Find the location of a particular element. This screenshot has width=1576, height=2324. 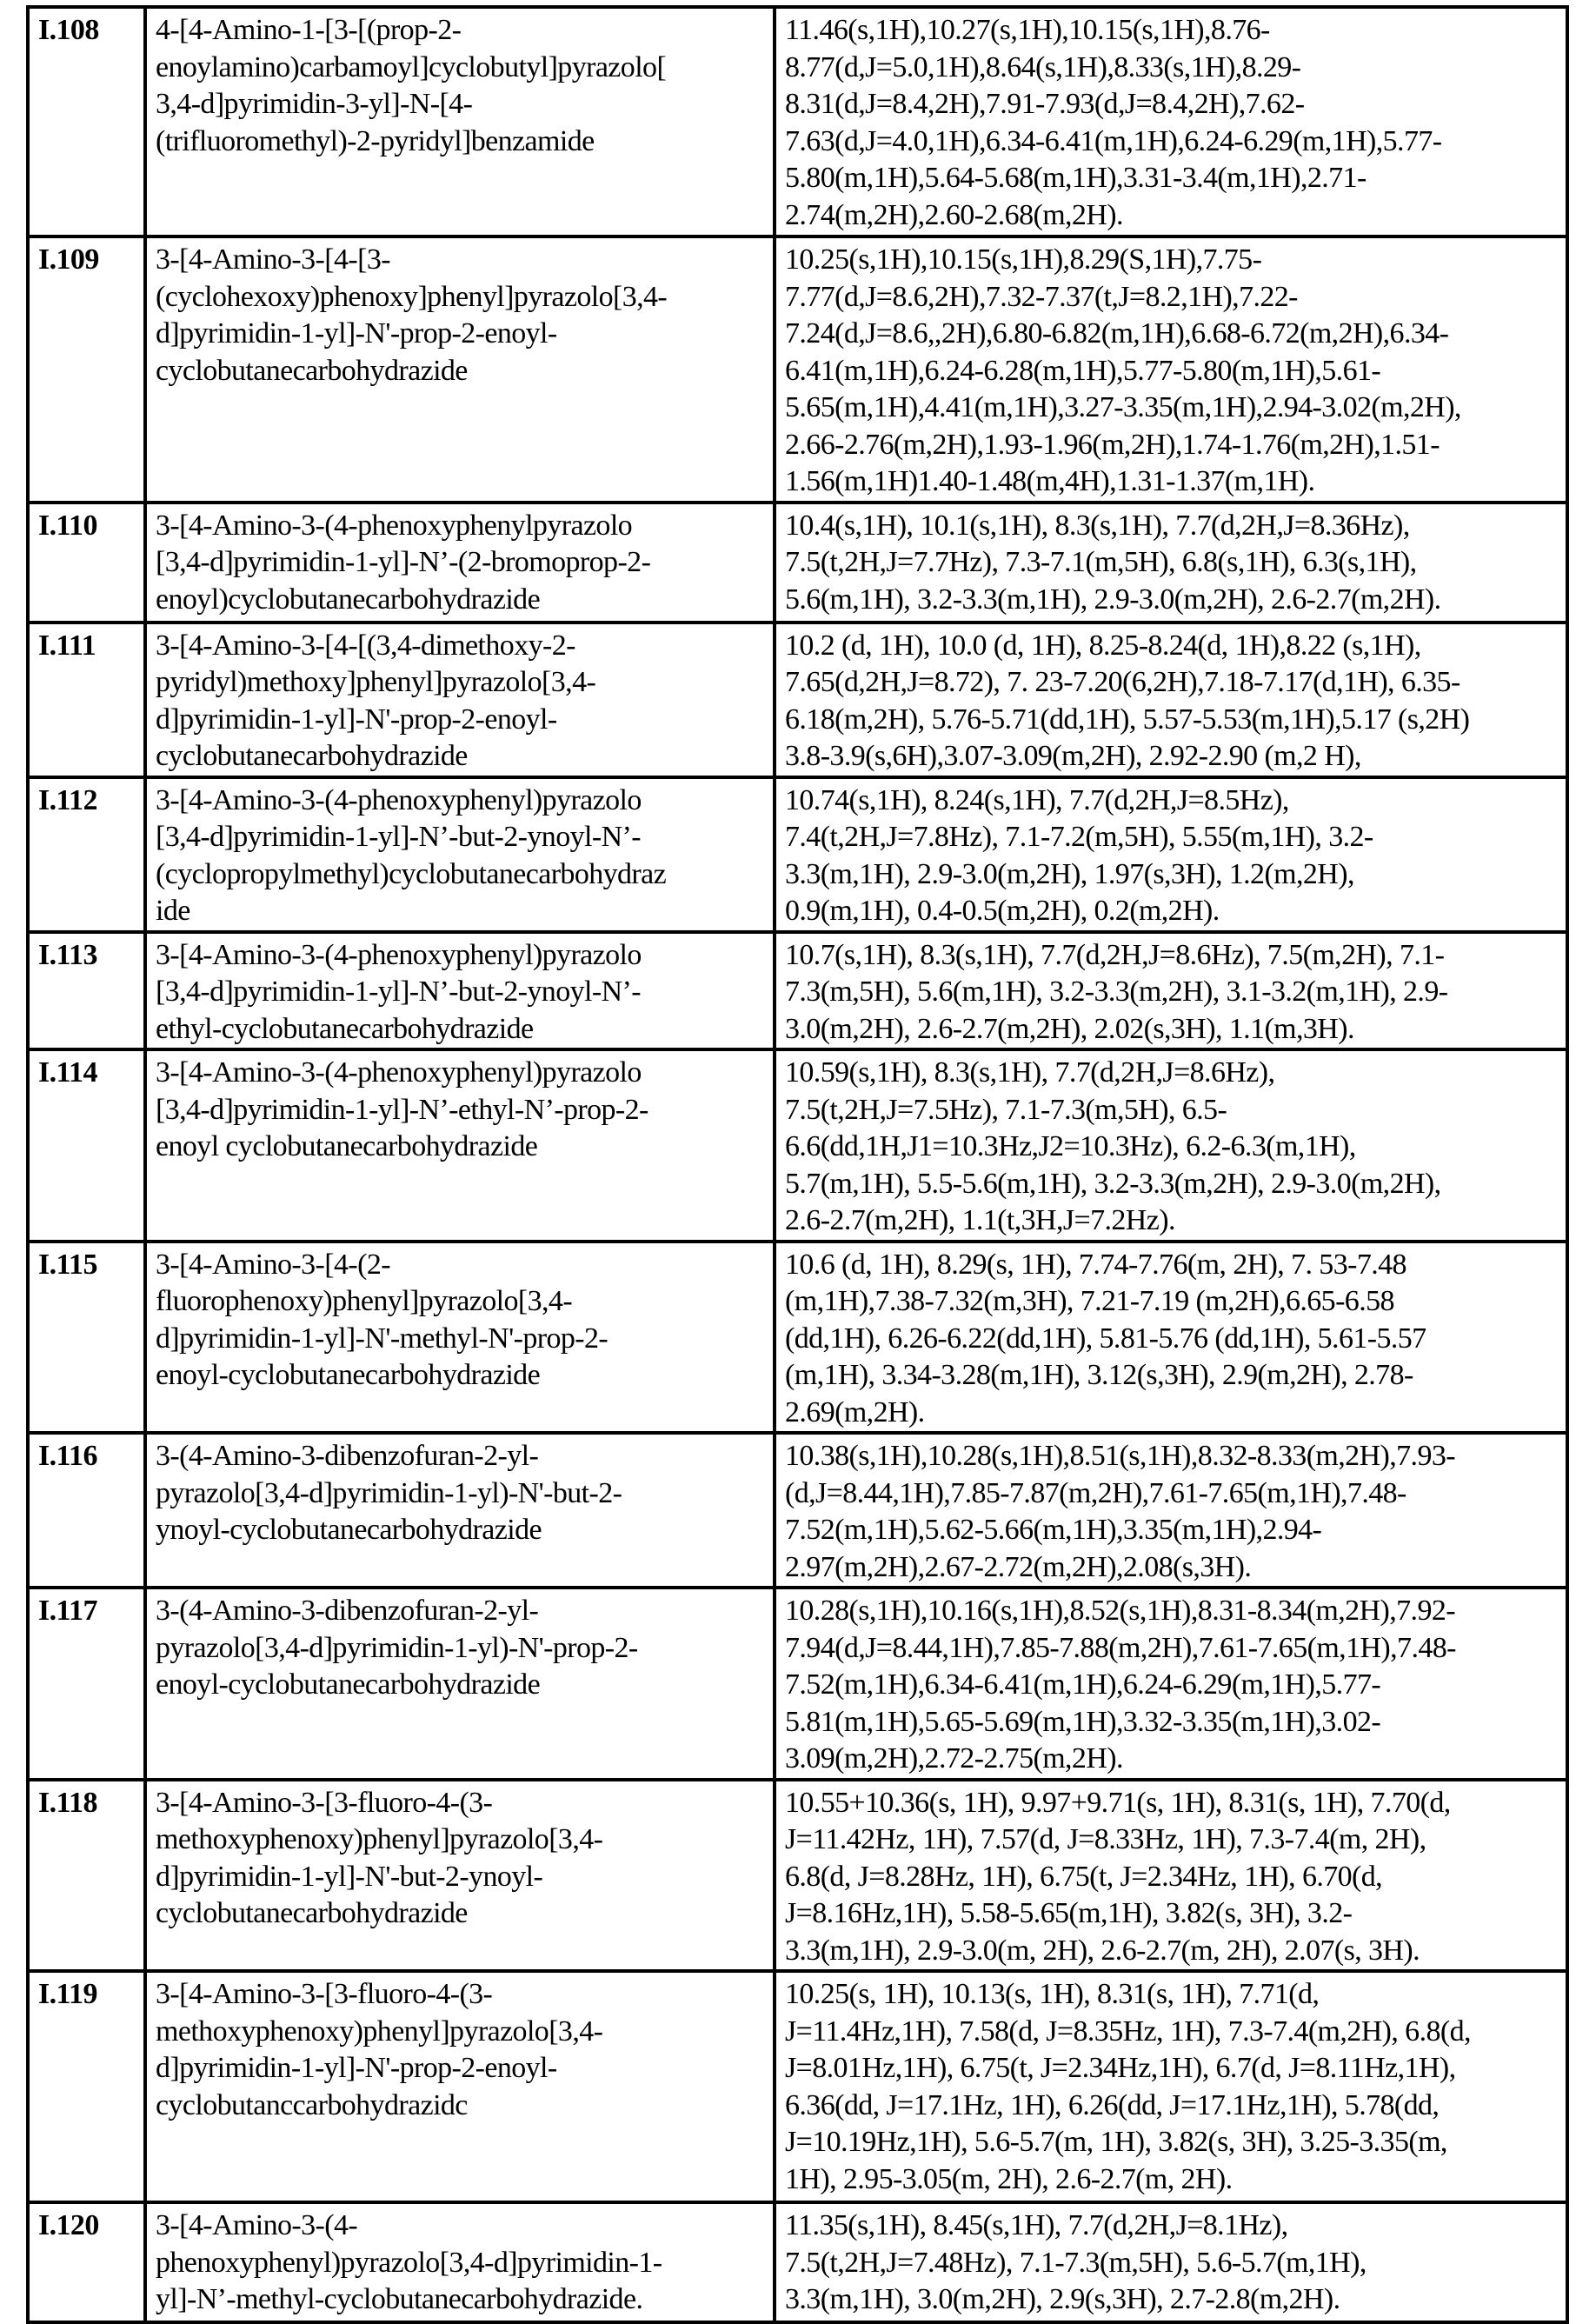

compound-name-line: 3-[4-Amino-3-(4-phenoxyphenylpyrazolo is located at coordinates (460, 526).